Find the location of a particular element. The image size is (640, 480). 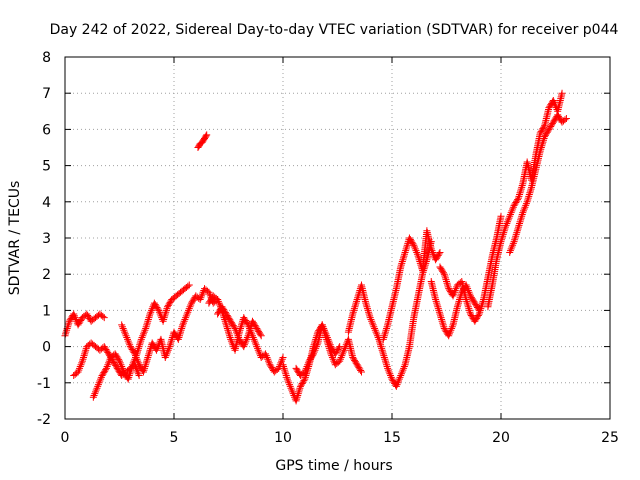

x-tick-label: 10 is located at coordinates (283, 438).